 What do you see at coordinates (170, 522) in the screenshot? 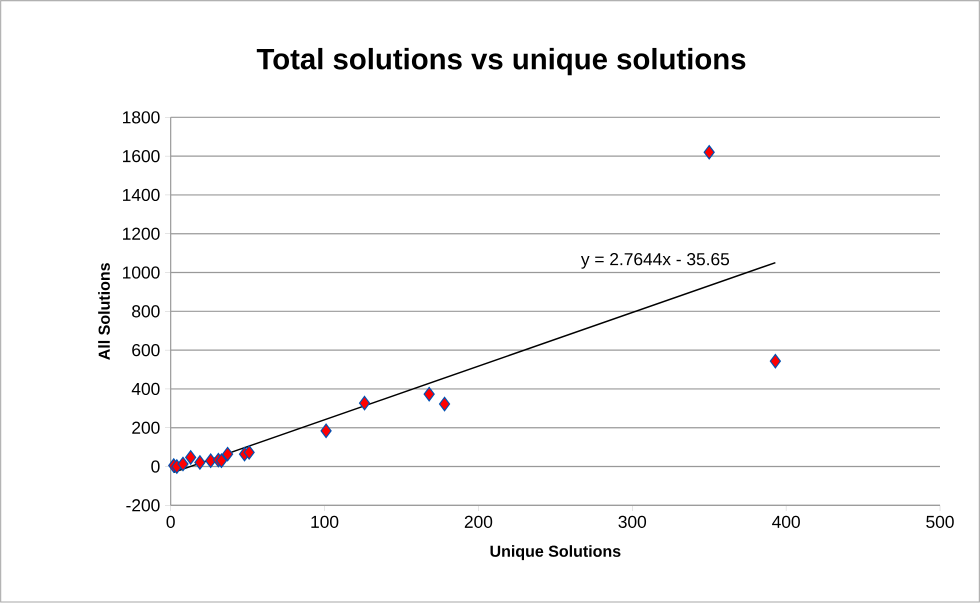
I see `x-tick-label: 0` at bounding box center [170, 522].